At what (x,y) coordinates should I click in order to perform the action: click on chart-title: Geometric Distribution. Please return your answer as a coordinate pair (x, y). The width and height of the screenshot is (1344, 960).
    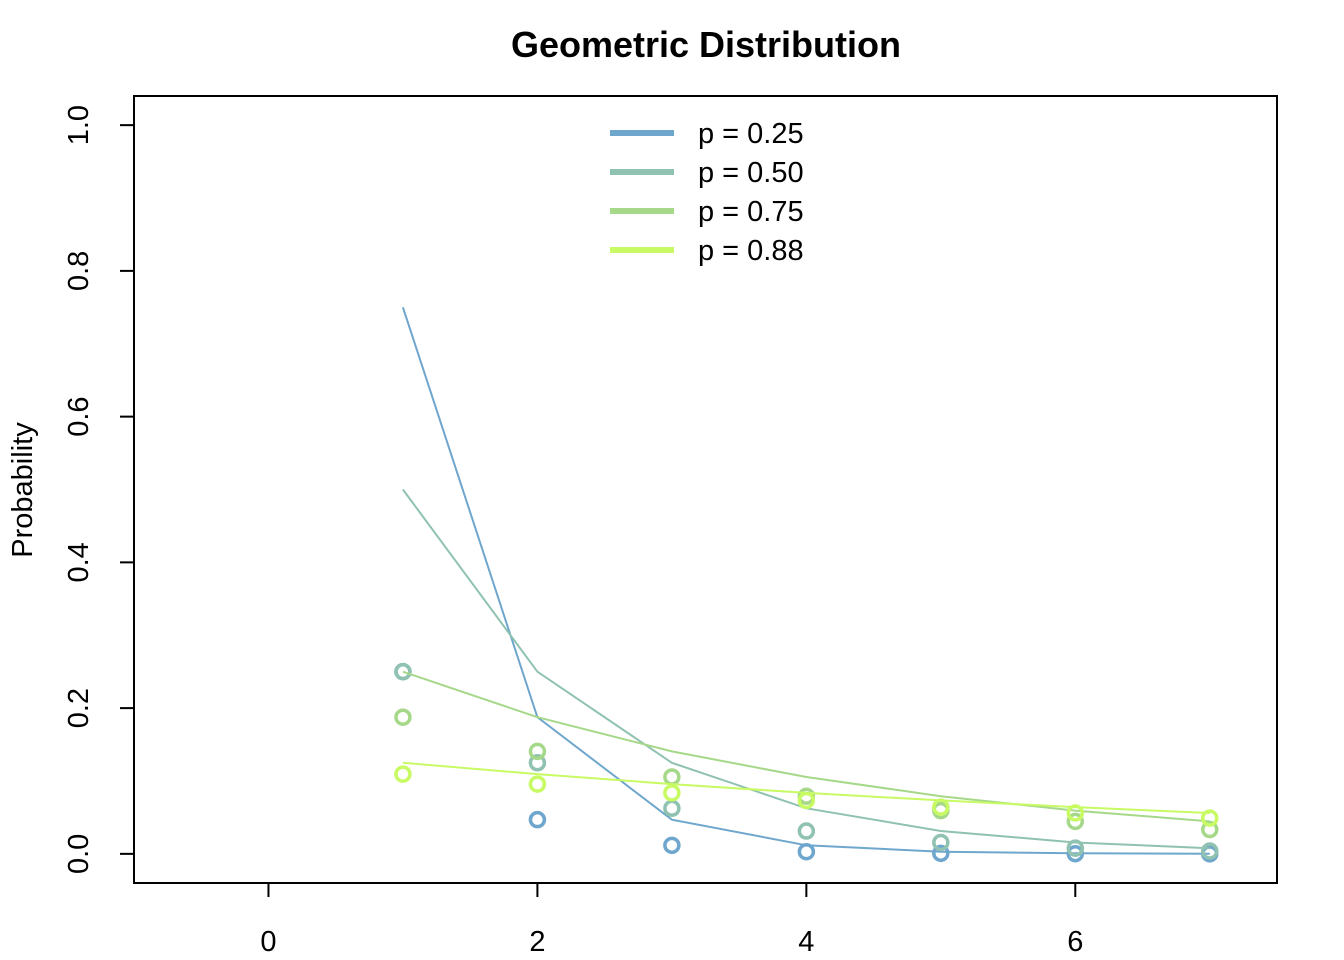
    Looking at the image, I should click on (706, 44).